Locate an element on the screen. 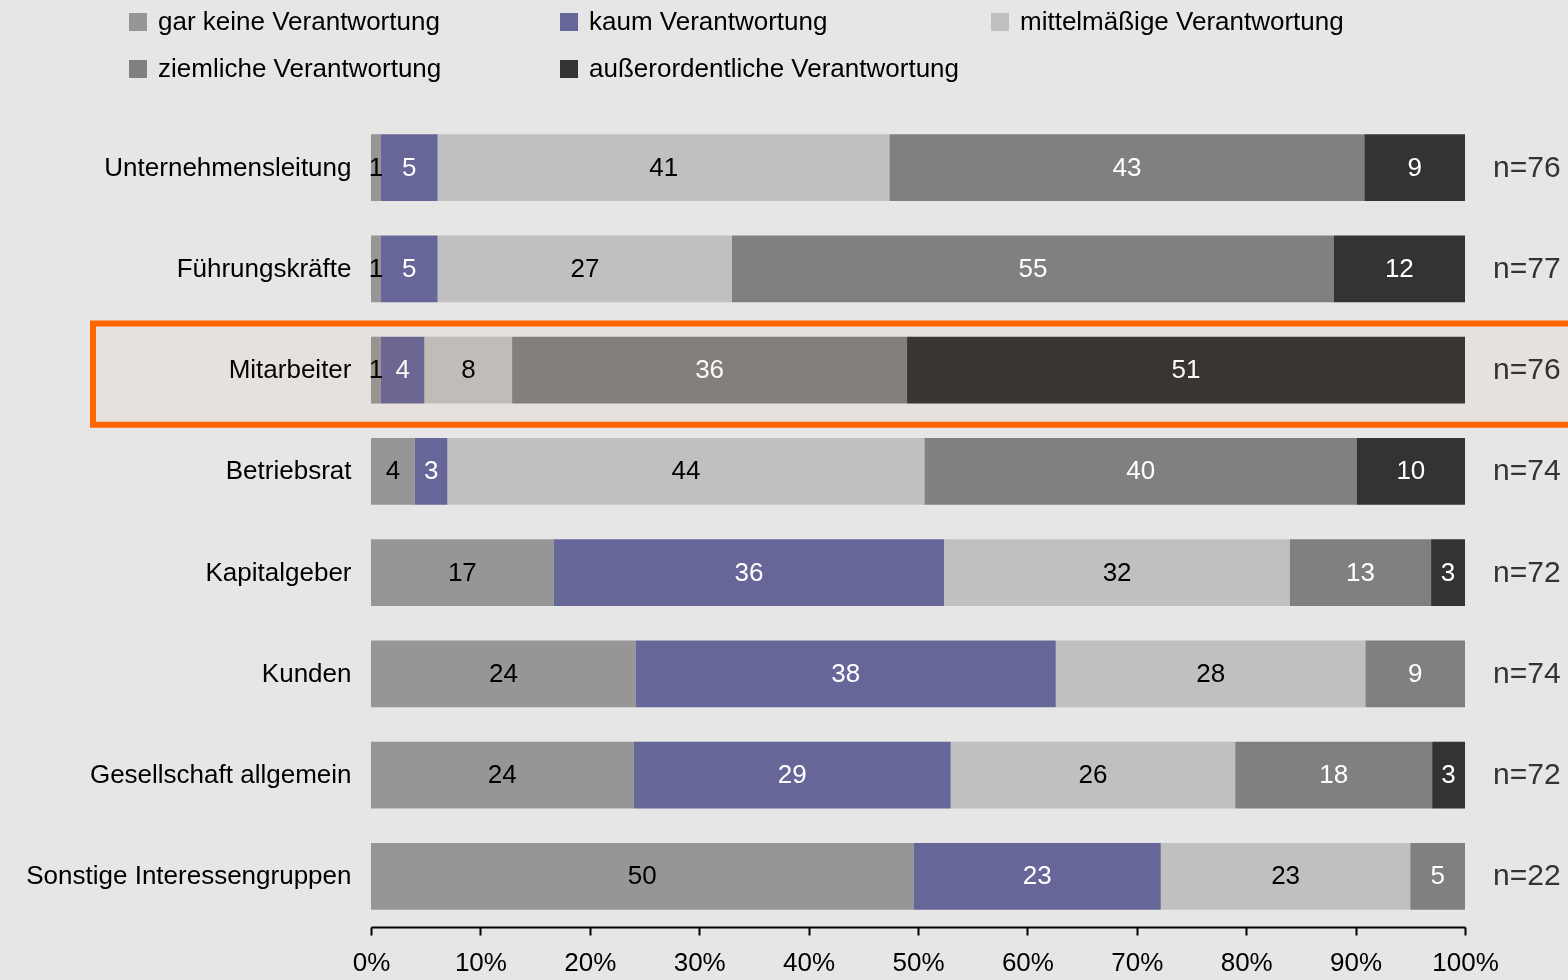  legend-label: ziemliche Verantwortung is located at coordinates (300, 68).